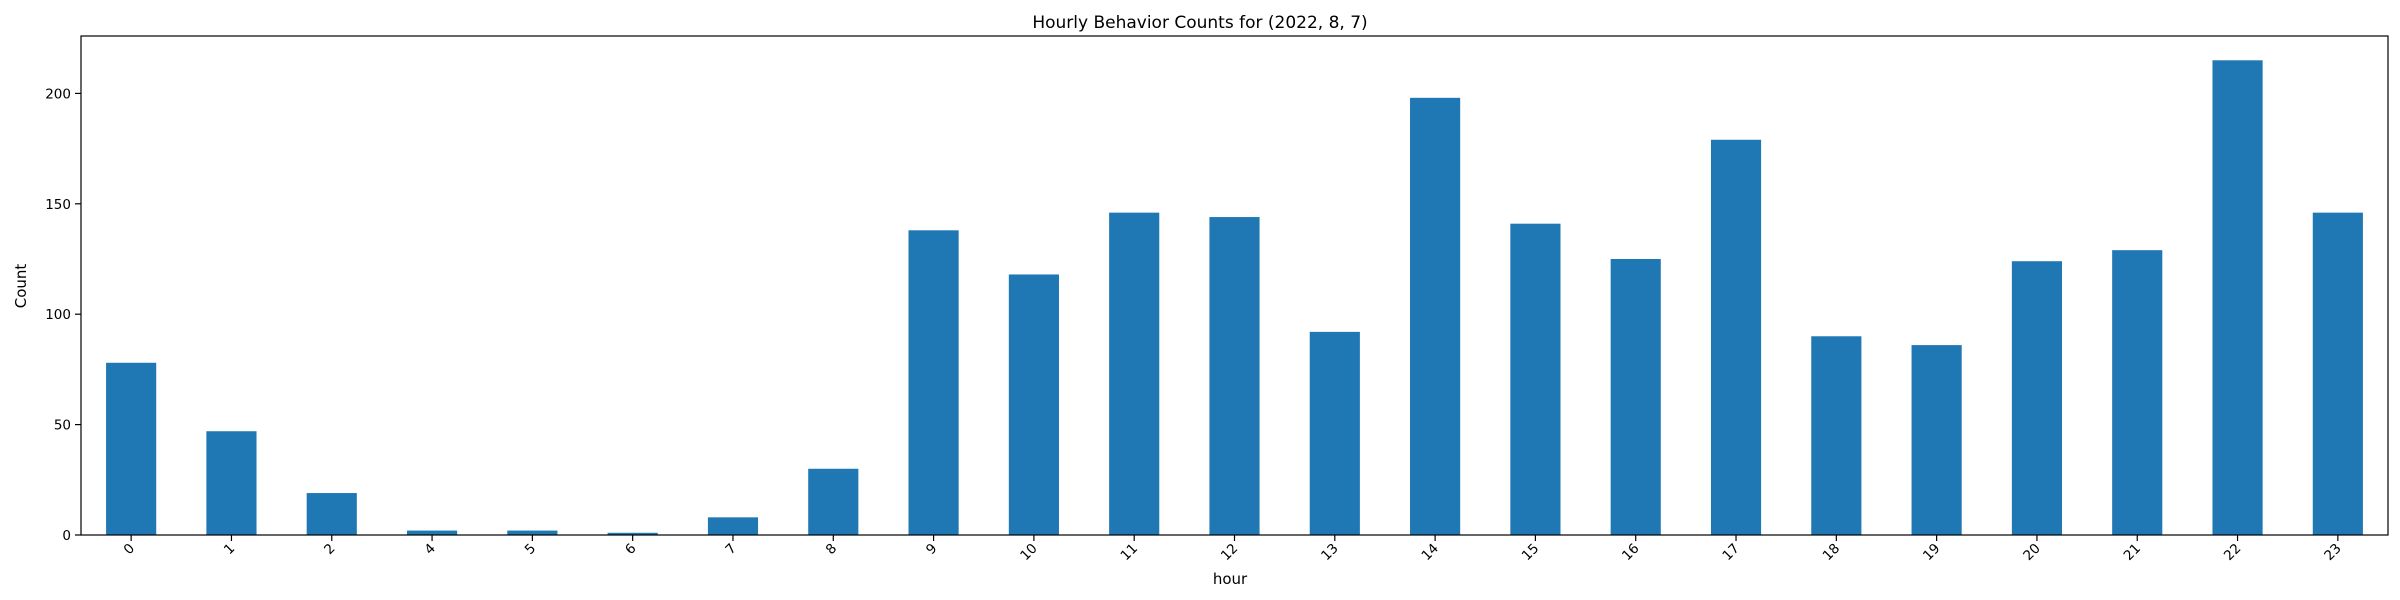 The width and height of the screenshot is (2400, 600). Describe the element at coordinates (630, 549) in the screenshot. I see `x-tick-label: 6` at that location.